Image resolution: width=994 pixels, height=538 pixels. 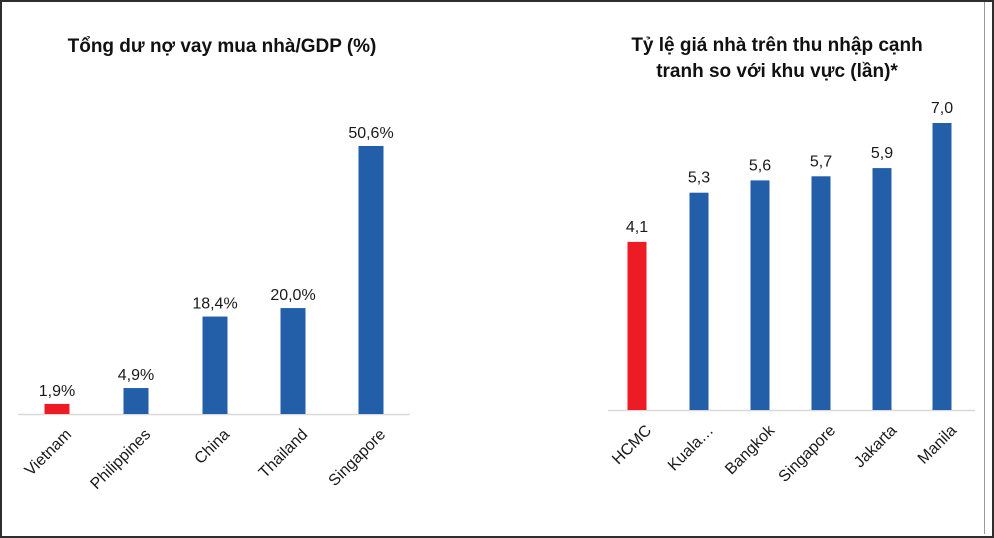 I want to click on left-bar-singapore, so click(x=371, y=280).